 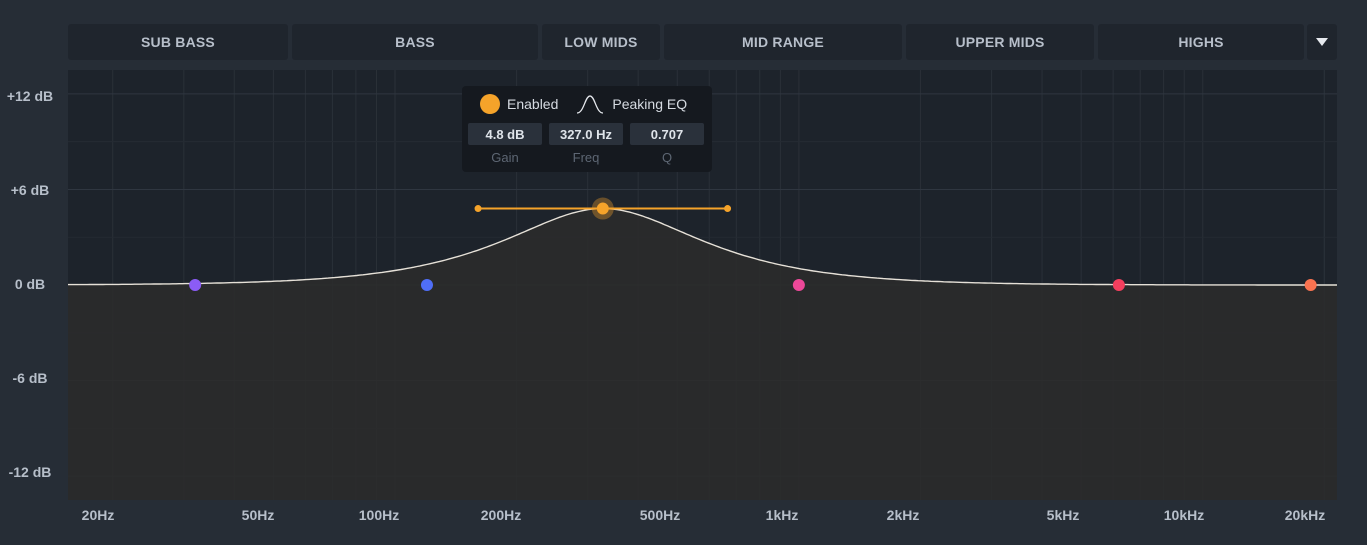 I want to click on y-tick-label: +6 dB, so click(x=30, y=190).